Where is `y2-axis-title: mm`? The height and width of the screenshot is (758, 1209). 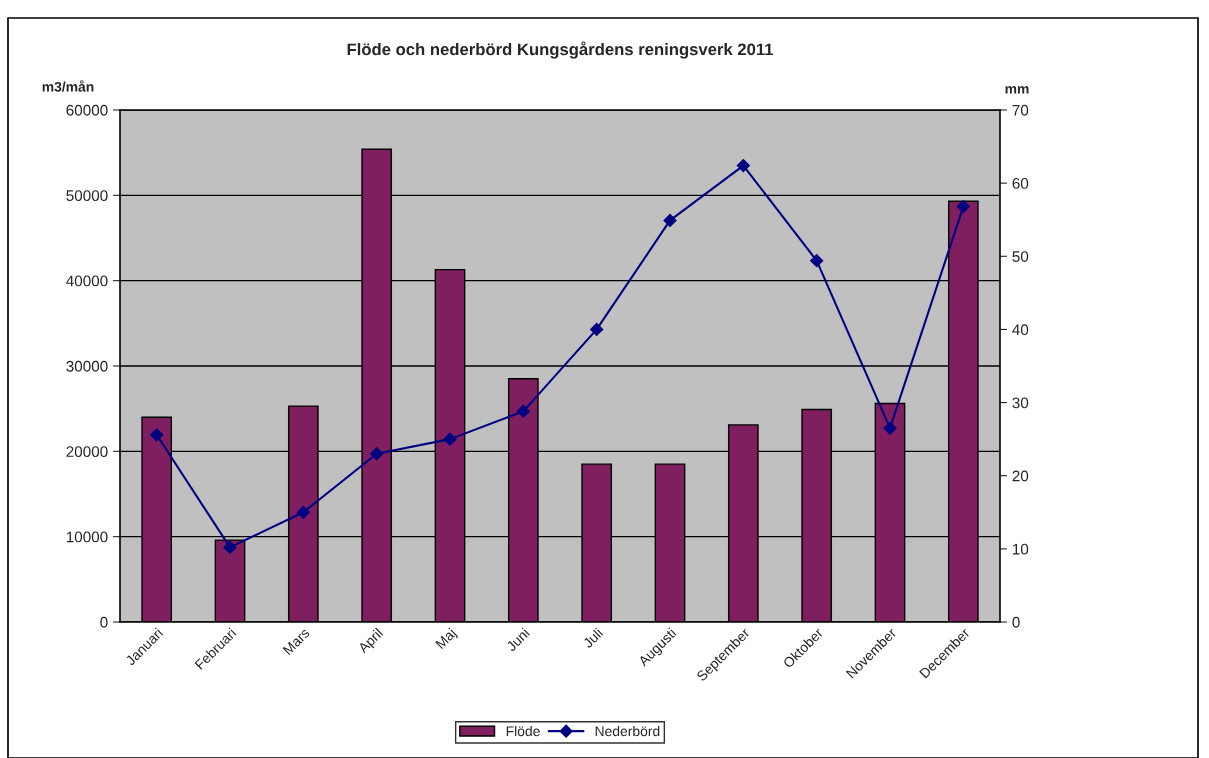 y2-axis-title: mm is located at coordinates (1017, 90).